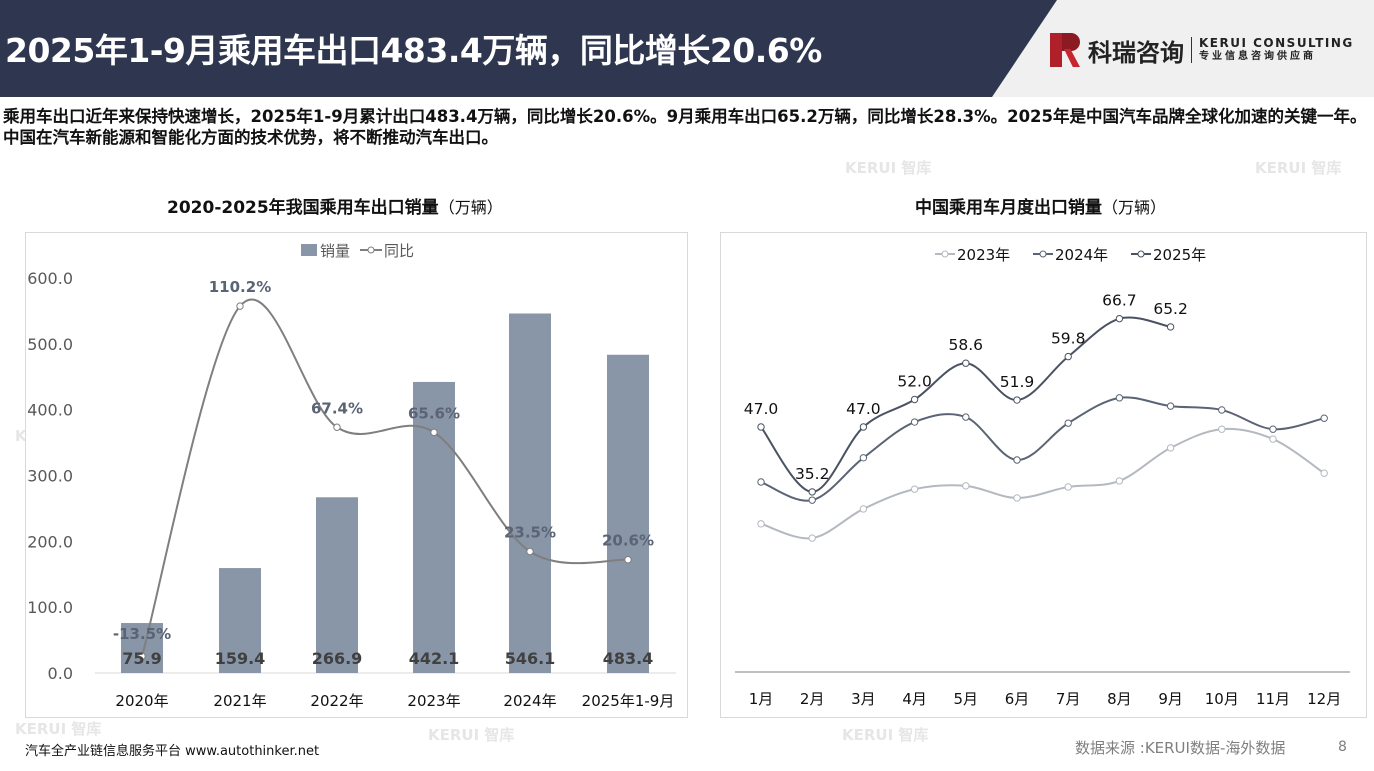 The width and height of the screenshot is (1374, 771). Describe the element at coordinates (141, 701) in the screenshot. I see `x-tick-label: 2020年` at that location.